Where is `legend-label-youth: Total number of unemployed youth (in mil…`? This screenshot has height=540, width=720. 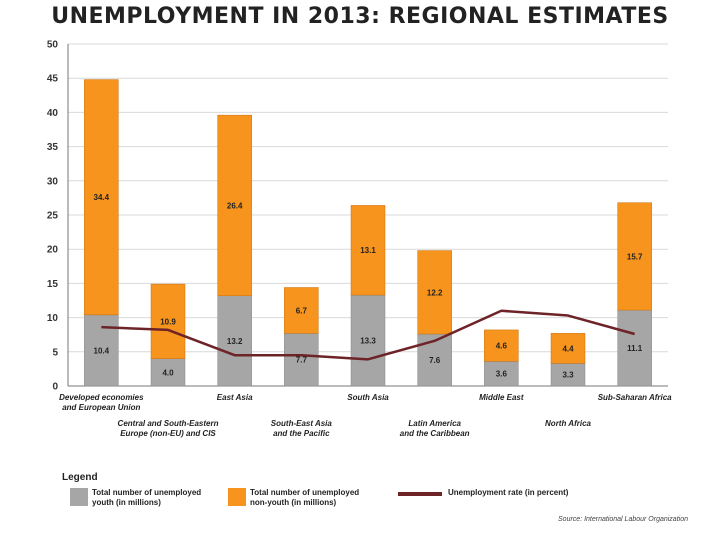
legend-label-youth: Total number of unemployed youth (in mil… is located at coordinates (147, 497).